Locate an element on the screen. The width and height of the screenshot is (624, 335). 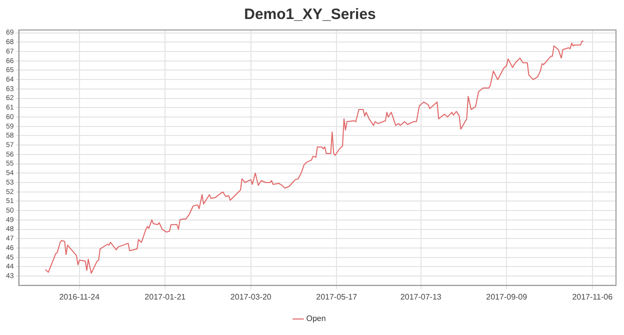
legend-label: Open is located at coordinates (316, 319).